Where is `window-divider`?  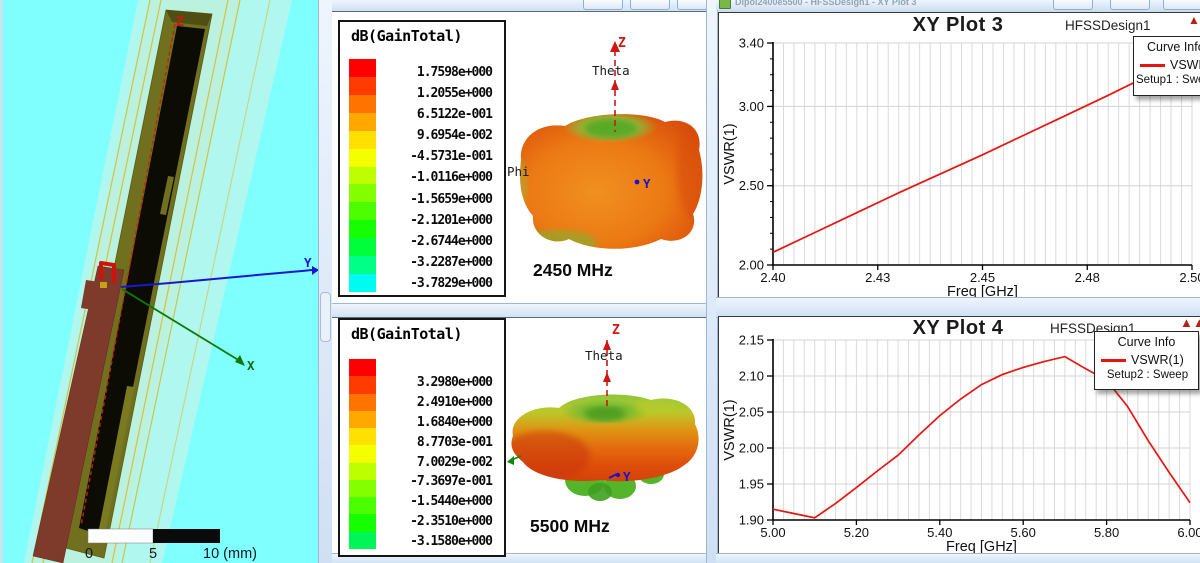
window-divider is located at coordinates (712, 281).